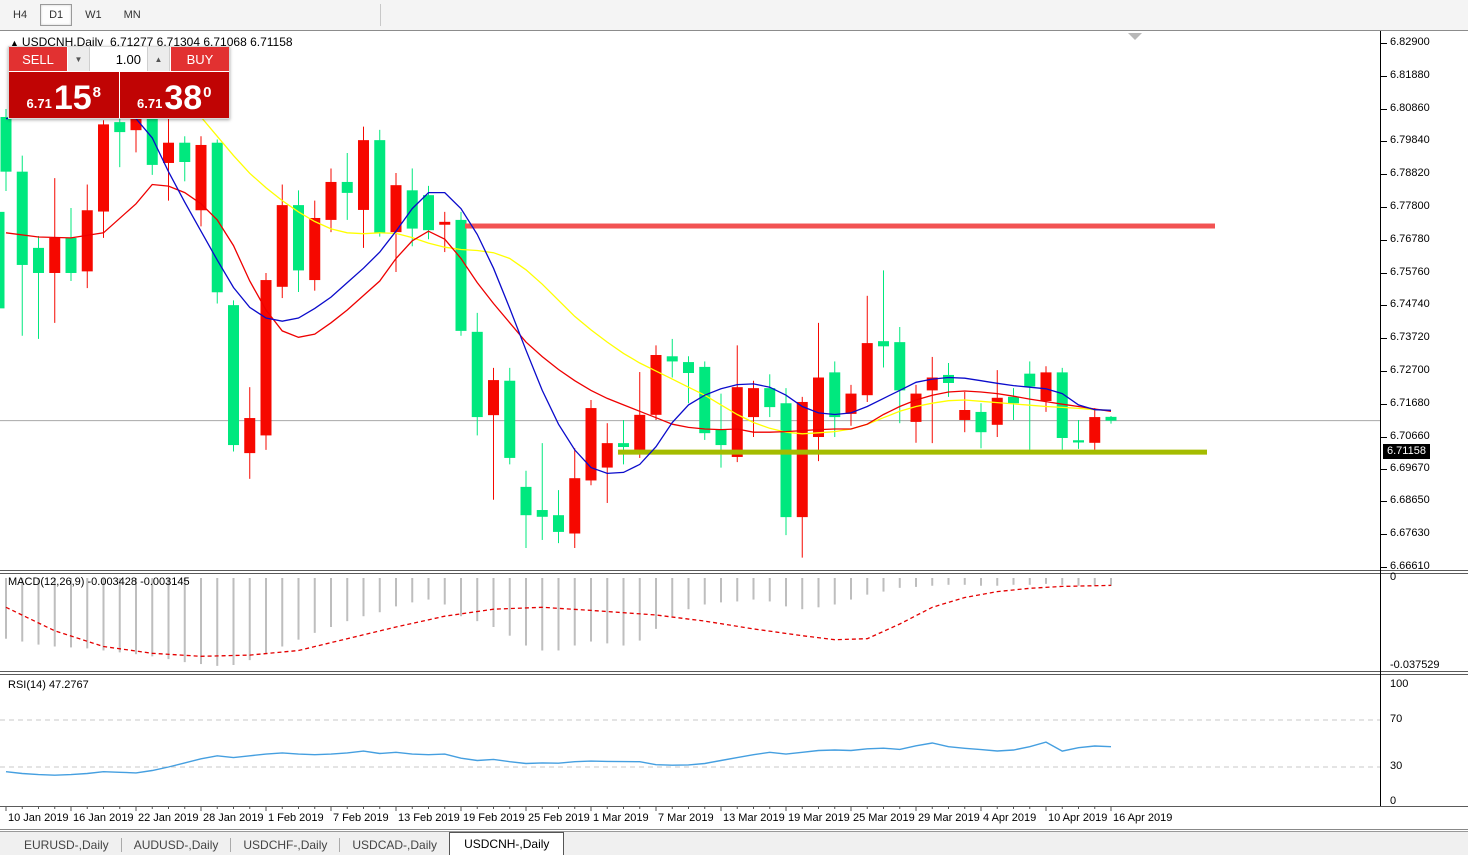  I want to click on date-axis-label: 13 Mar 2019, so click(754, 818).